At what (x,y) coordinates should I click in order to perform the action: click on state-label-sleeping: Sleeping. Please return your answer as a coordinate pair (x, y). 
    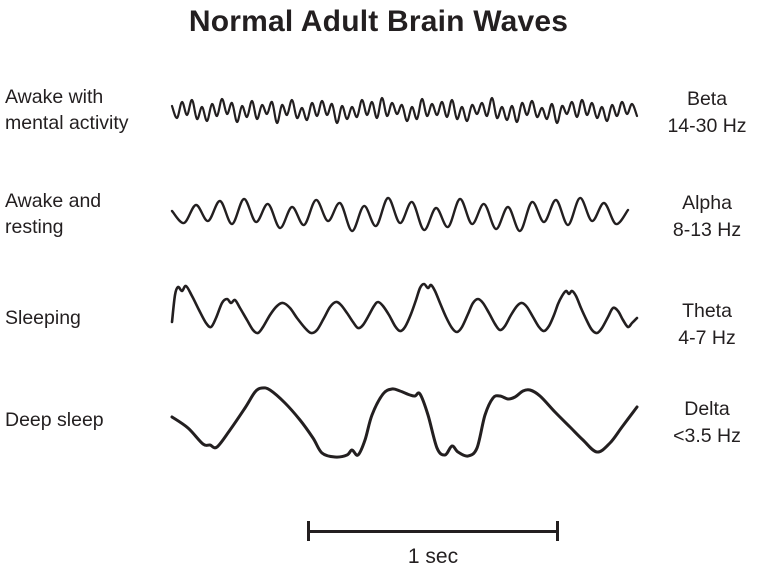
    Looking at the image, I should click on (43, 318).